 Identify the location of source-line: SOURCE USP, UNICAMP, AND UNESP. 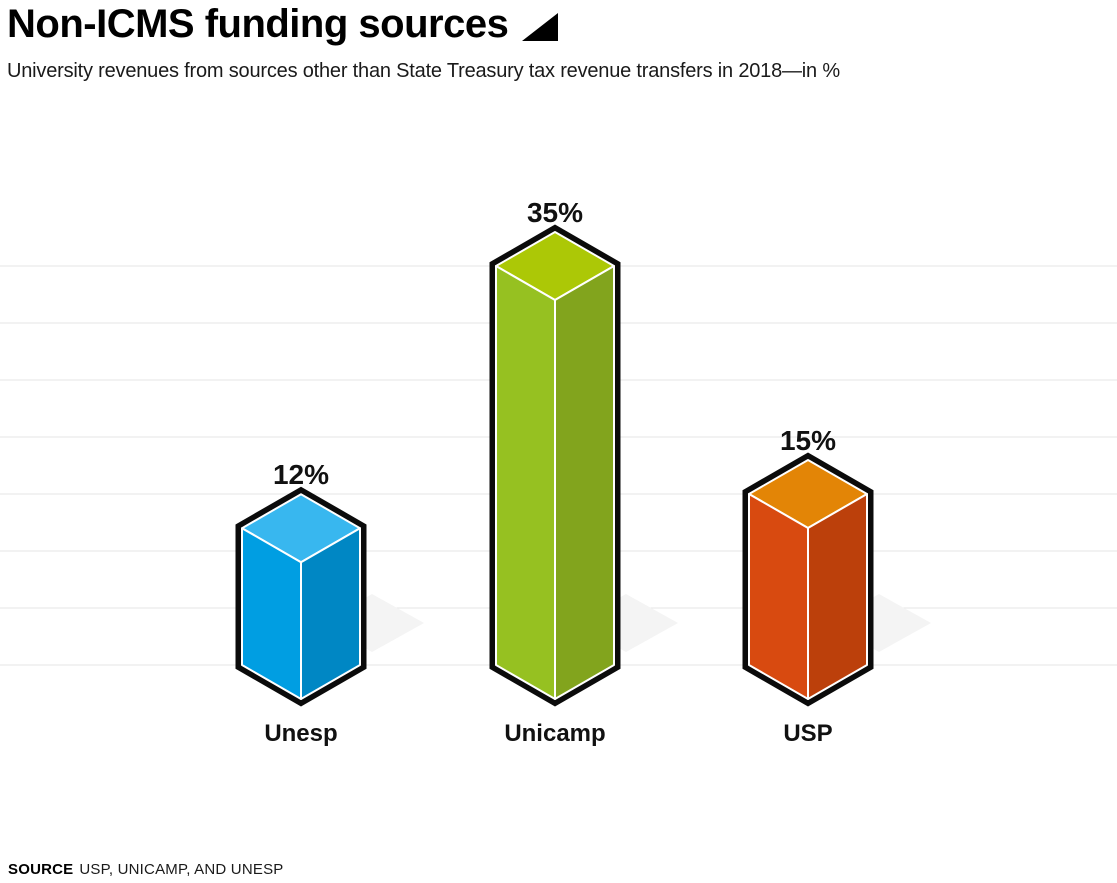
(145, 869).